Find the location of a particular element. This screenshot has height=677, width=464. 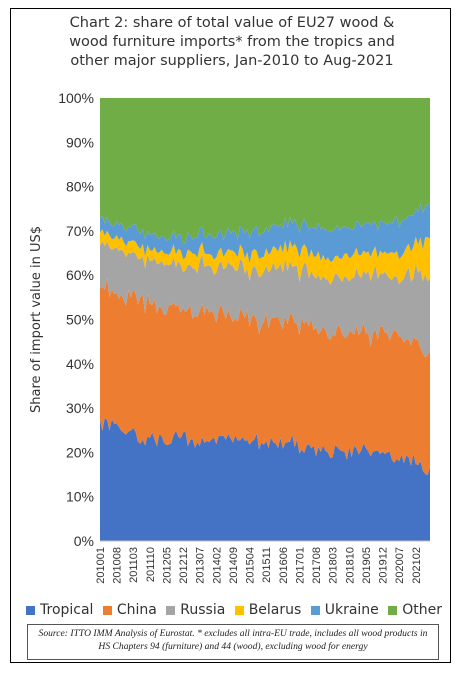

legend-label: Belarus is located at coordinates (275, 610).